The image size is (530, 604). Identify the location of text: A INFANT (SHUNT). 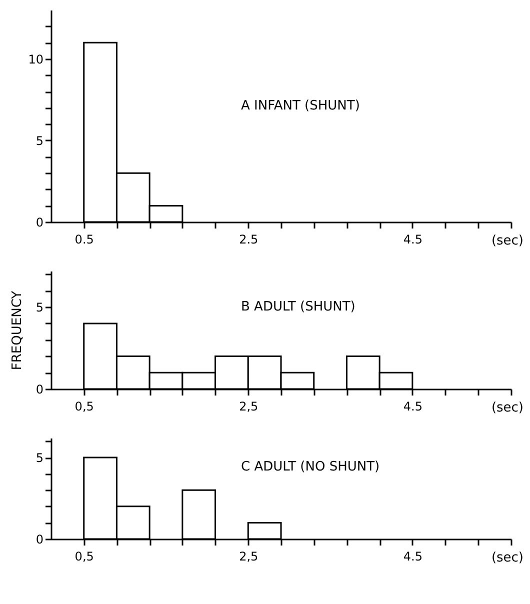
(300, 106).